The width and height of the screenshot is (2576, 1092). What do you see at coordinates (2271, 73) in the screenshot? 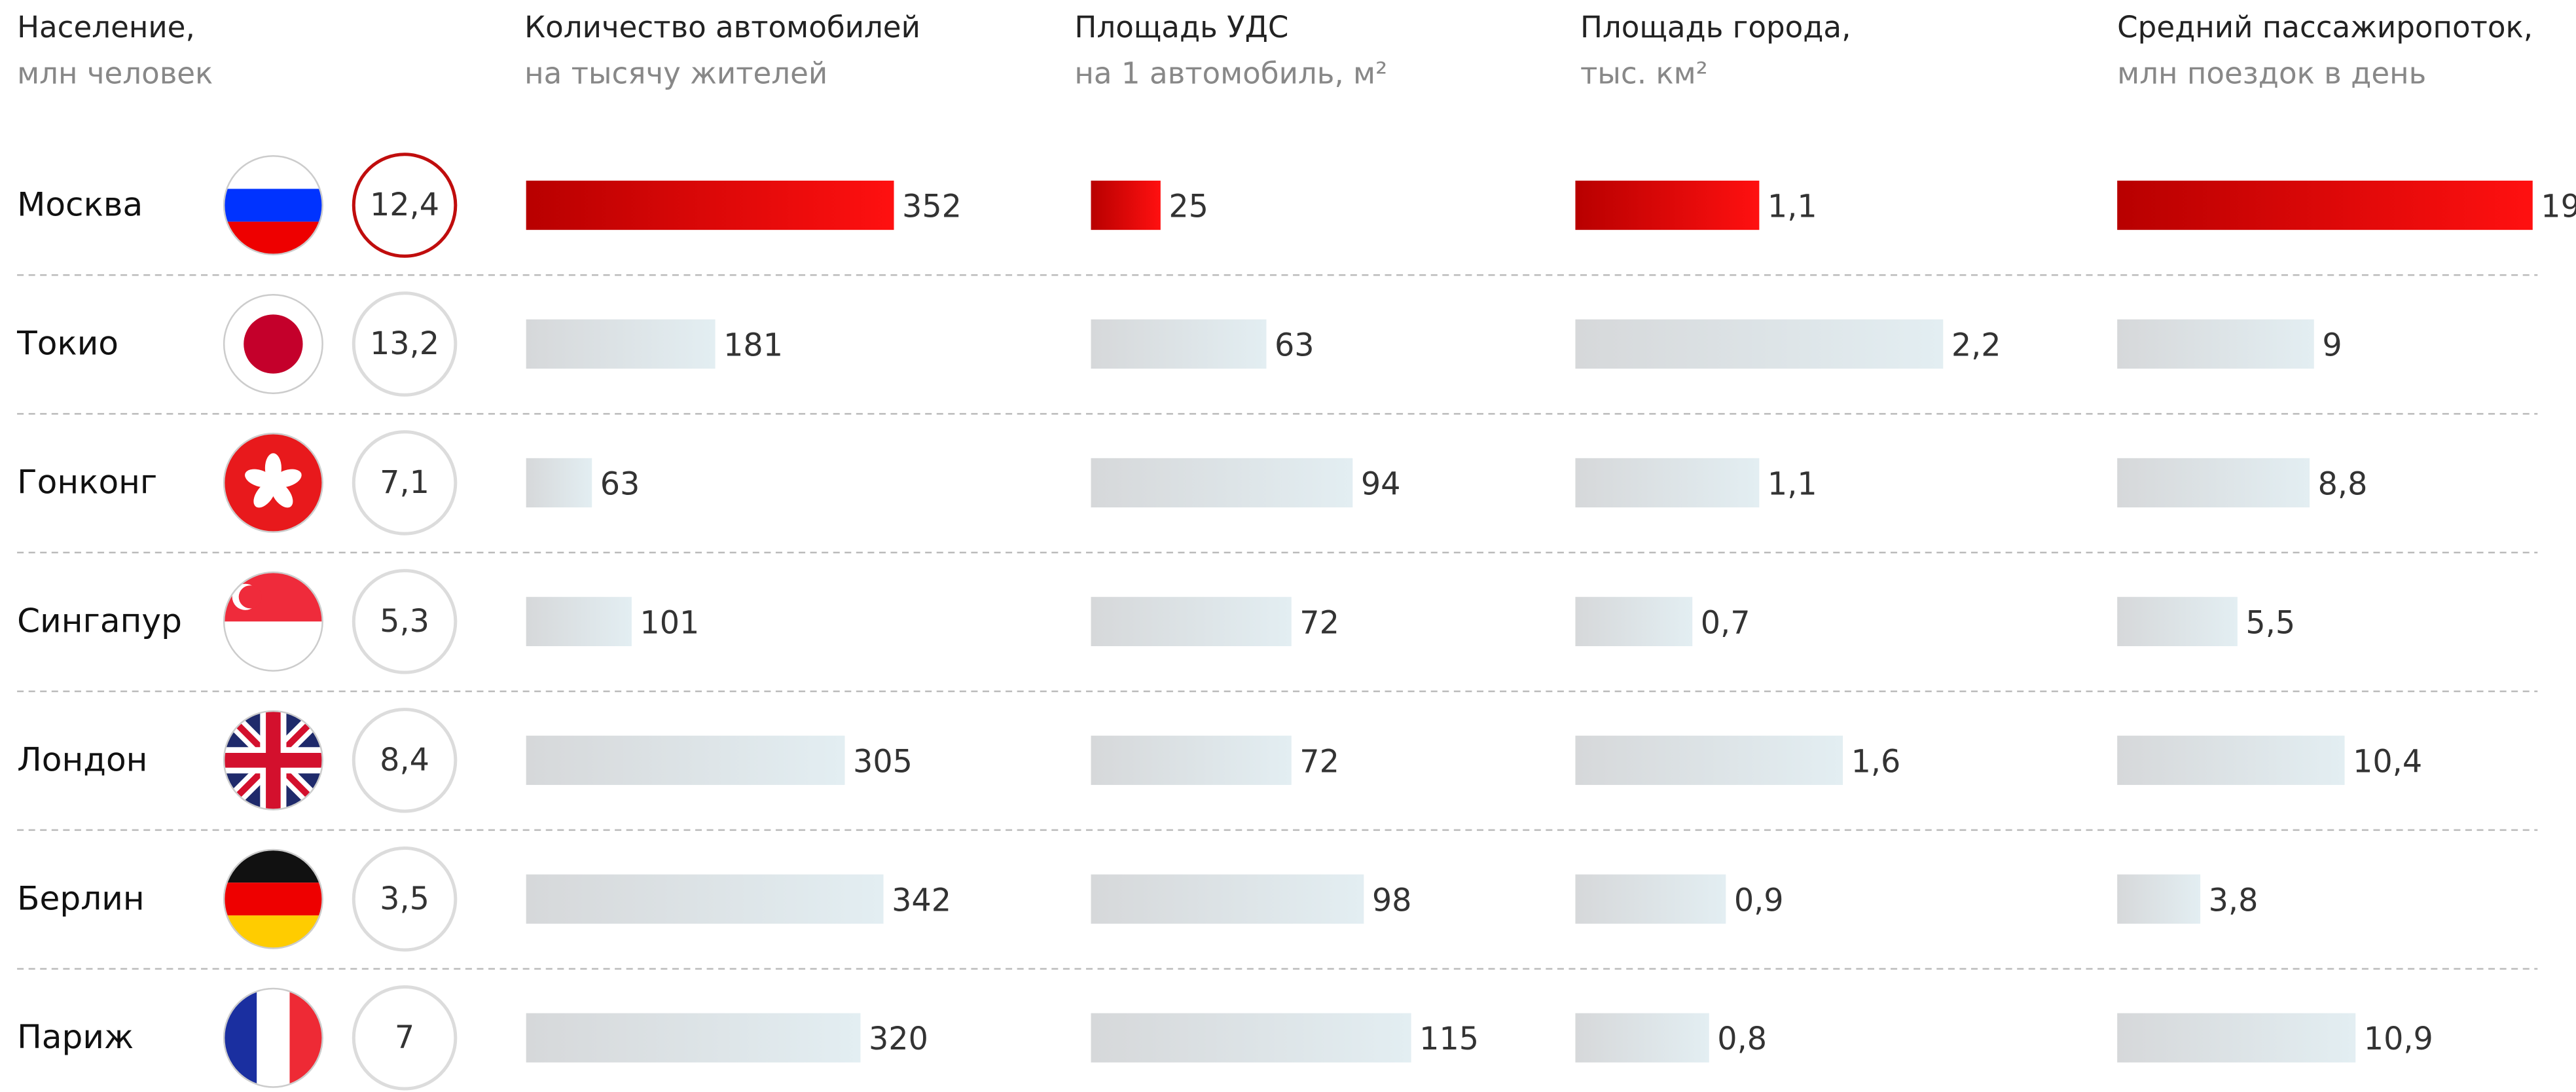
I see `column-subtitle: млн поездок в день` at bounding box center [2271, 73].